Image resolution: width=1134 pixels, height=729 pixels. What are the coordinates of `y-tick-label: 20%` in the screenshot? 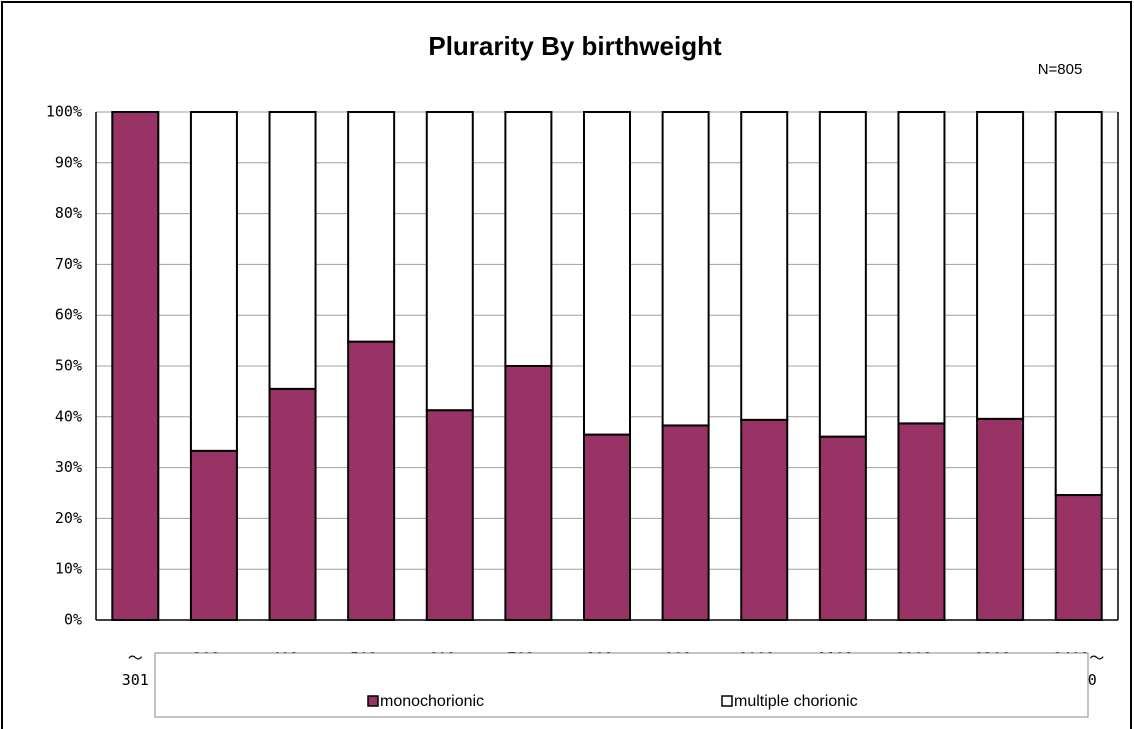 It's located at (68, 518).